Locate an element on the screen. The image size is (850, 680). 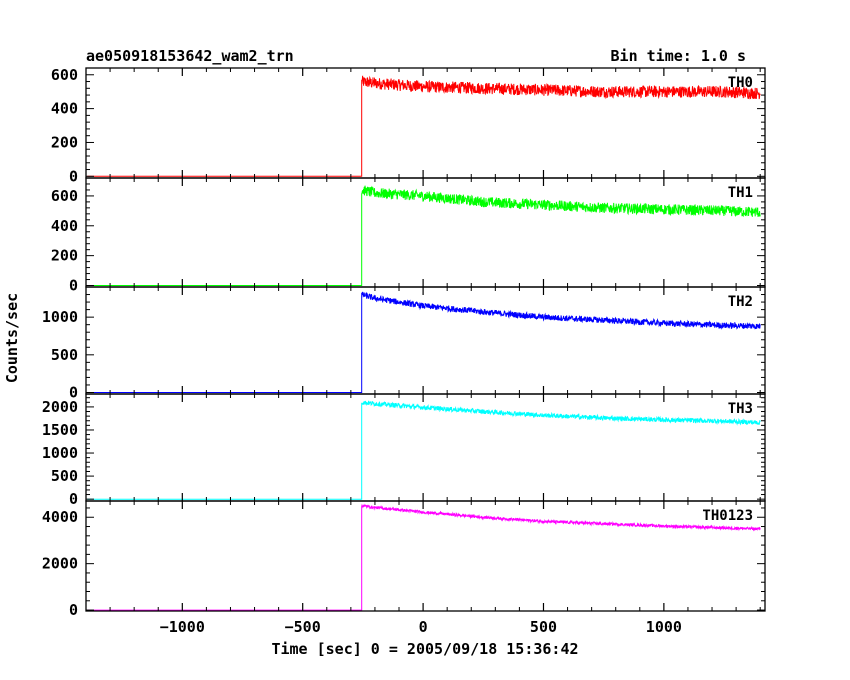
series-line-th0 is located at coordinates (424, 126).